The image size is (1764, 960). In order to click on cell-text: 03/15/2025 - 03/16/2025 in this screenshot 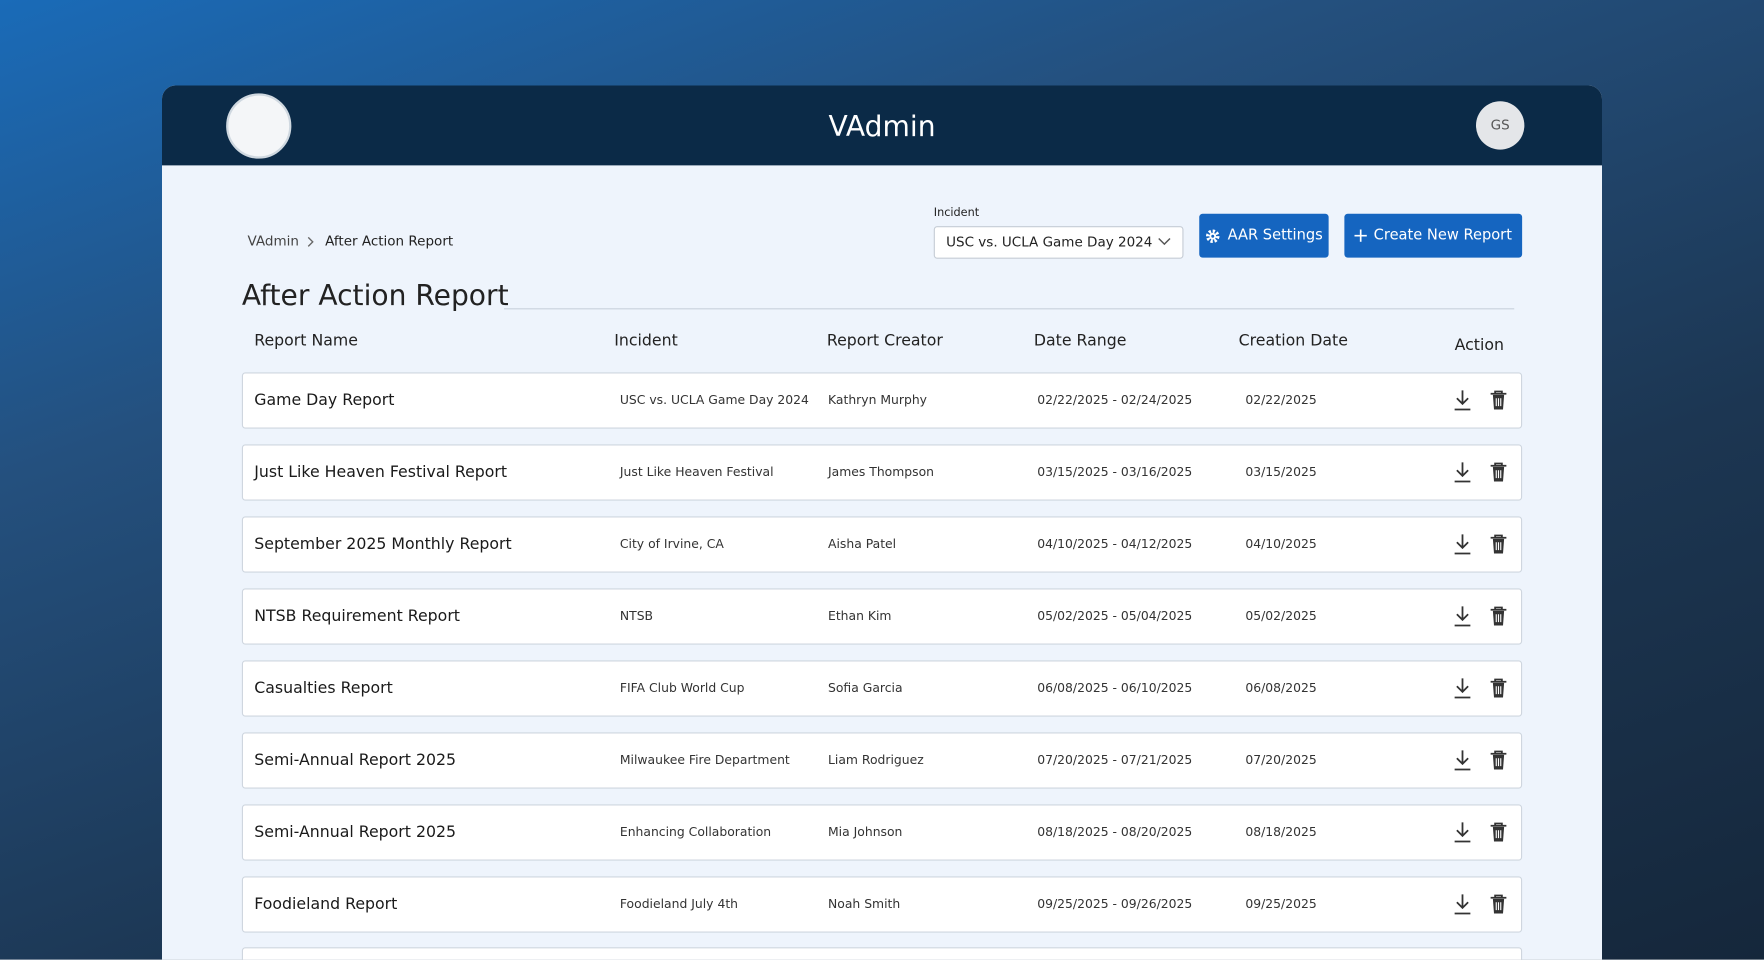, I will do `click(1115, 472)`.